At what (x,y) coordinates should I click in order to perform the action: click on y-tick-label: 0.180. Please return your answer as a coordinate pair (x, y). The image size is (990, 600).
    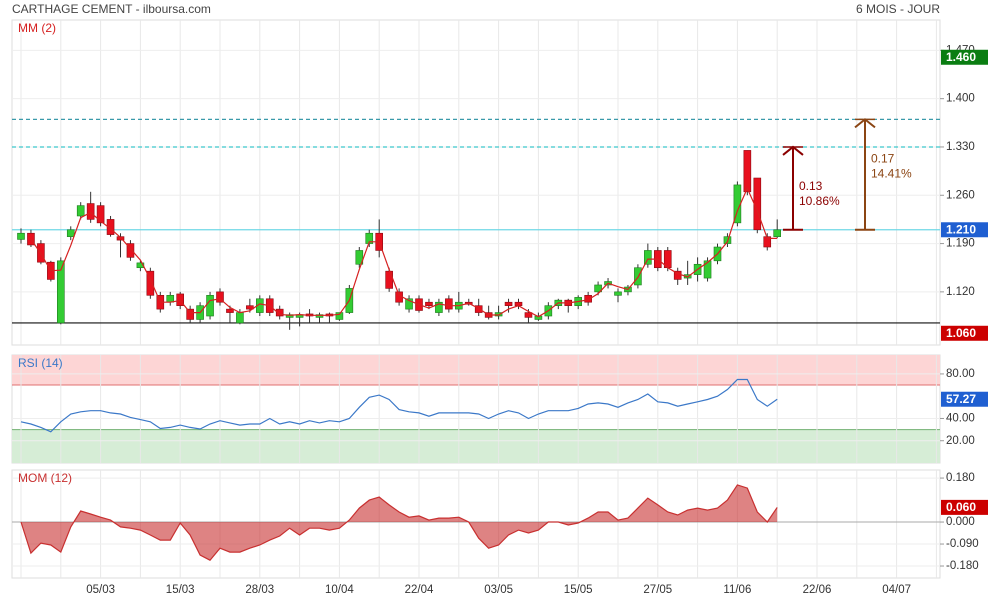
    Looking at the image, I should click on (960, 478).